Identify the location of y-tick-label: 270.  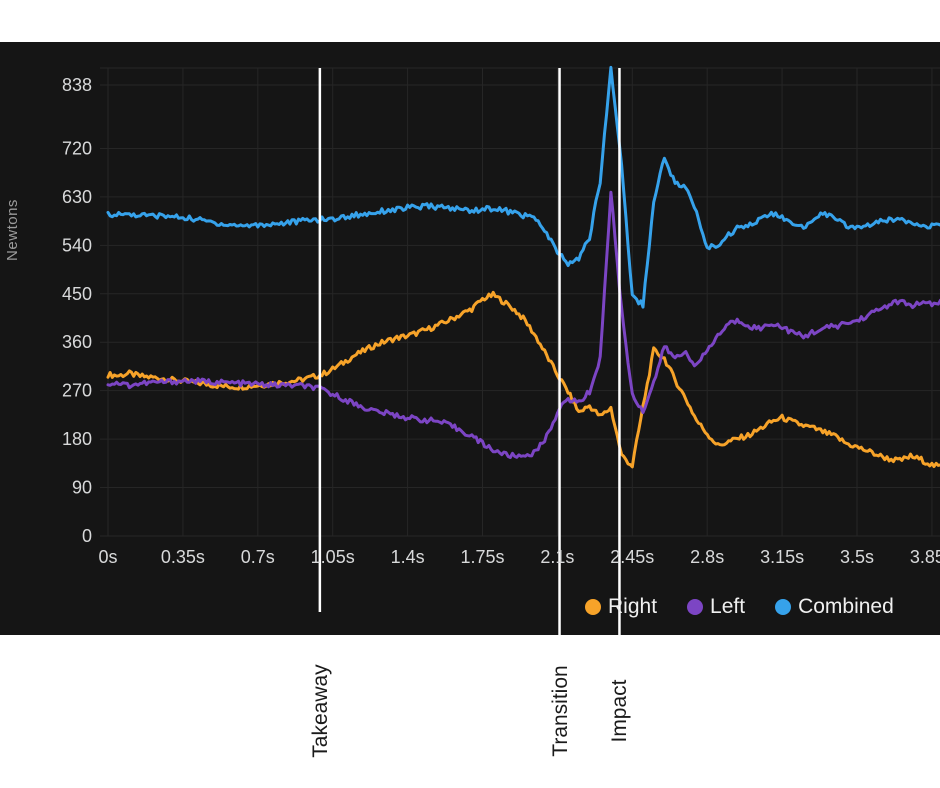
(77, 391).